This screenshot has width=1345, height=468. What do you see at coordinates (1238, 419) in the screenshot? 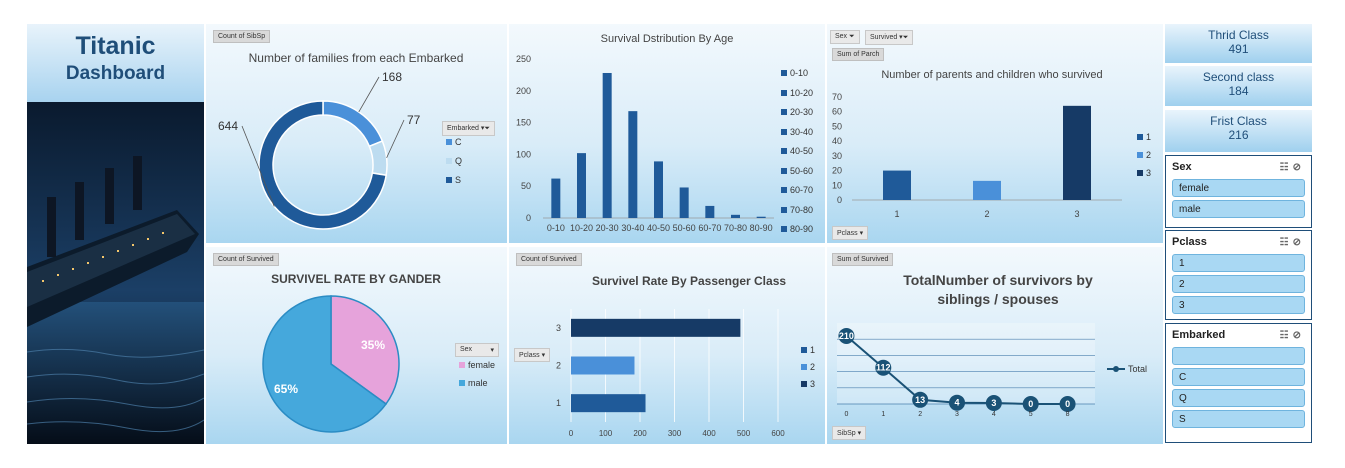
I see `embarked-slicer-item-s: S` at bounding box center [1238, 419].